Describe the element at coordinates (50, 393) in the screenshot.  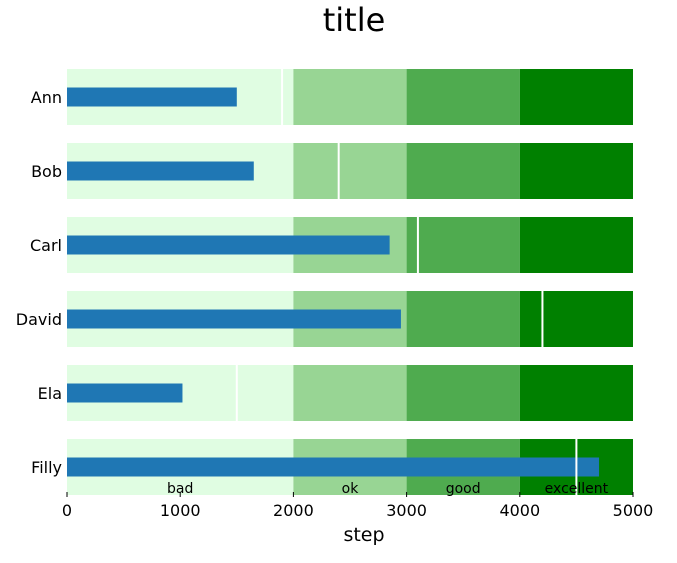
I see `category-label: Ela` at that location.